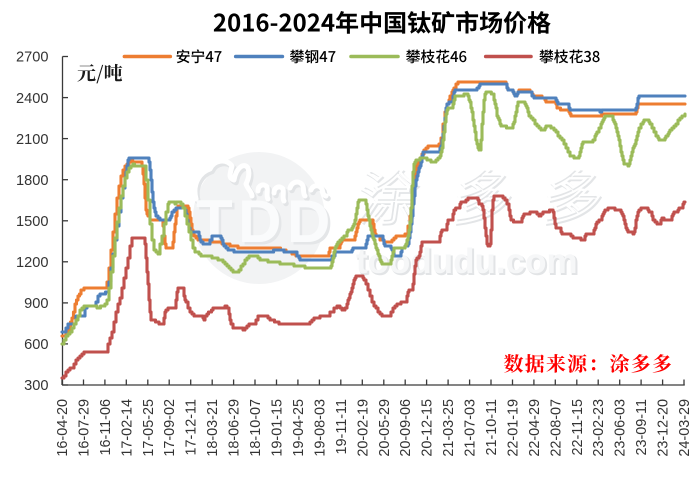 The height and width of the screenshot is (481, 700). What do you see at coordinates (428, 428) in the screenshot?
I see `svg-text: 20-12-15` at bounding box center [428, 428].